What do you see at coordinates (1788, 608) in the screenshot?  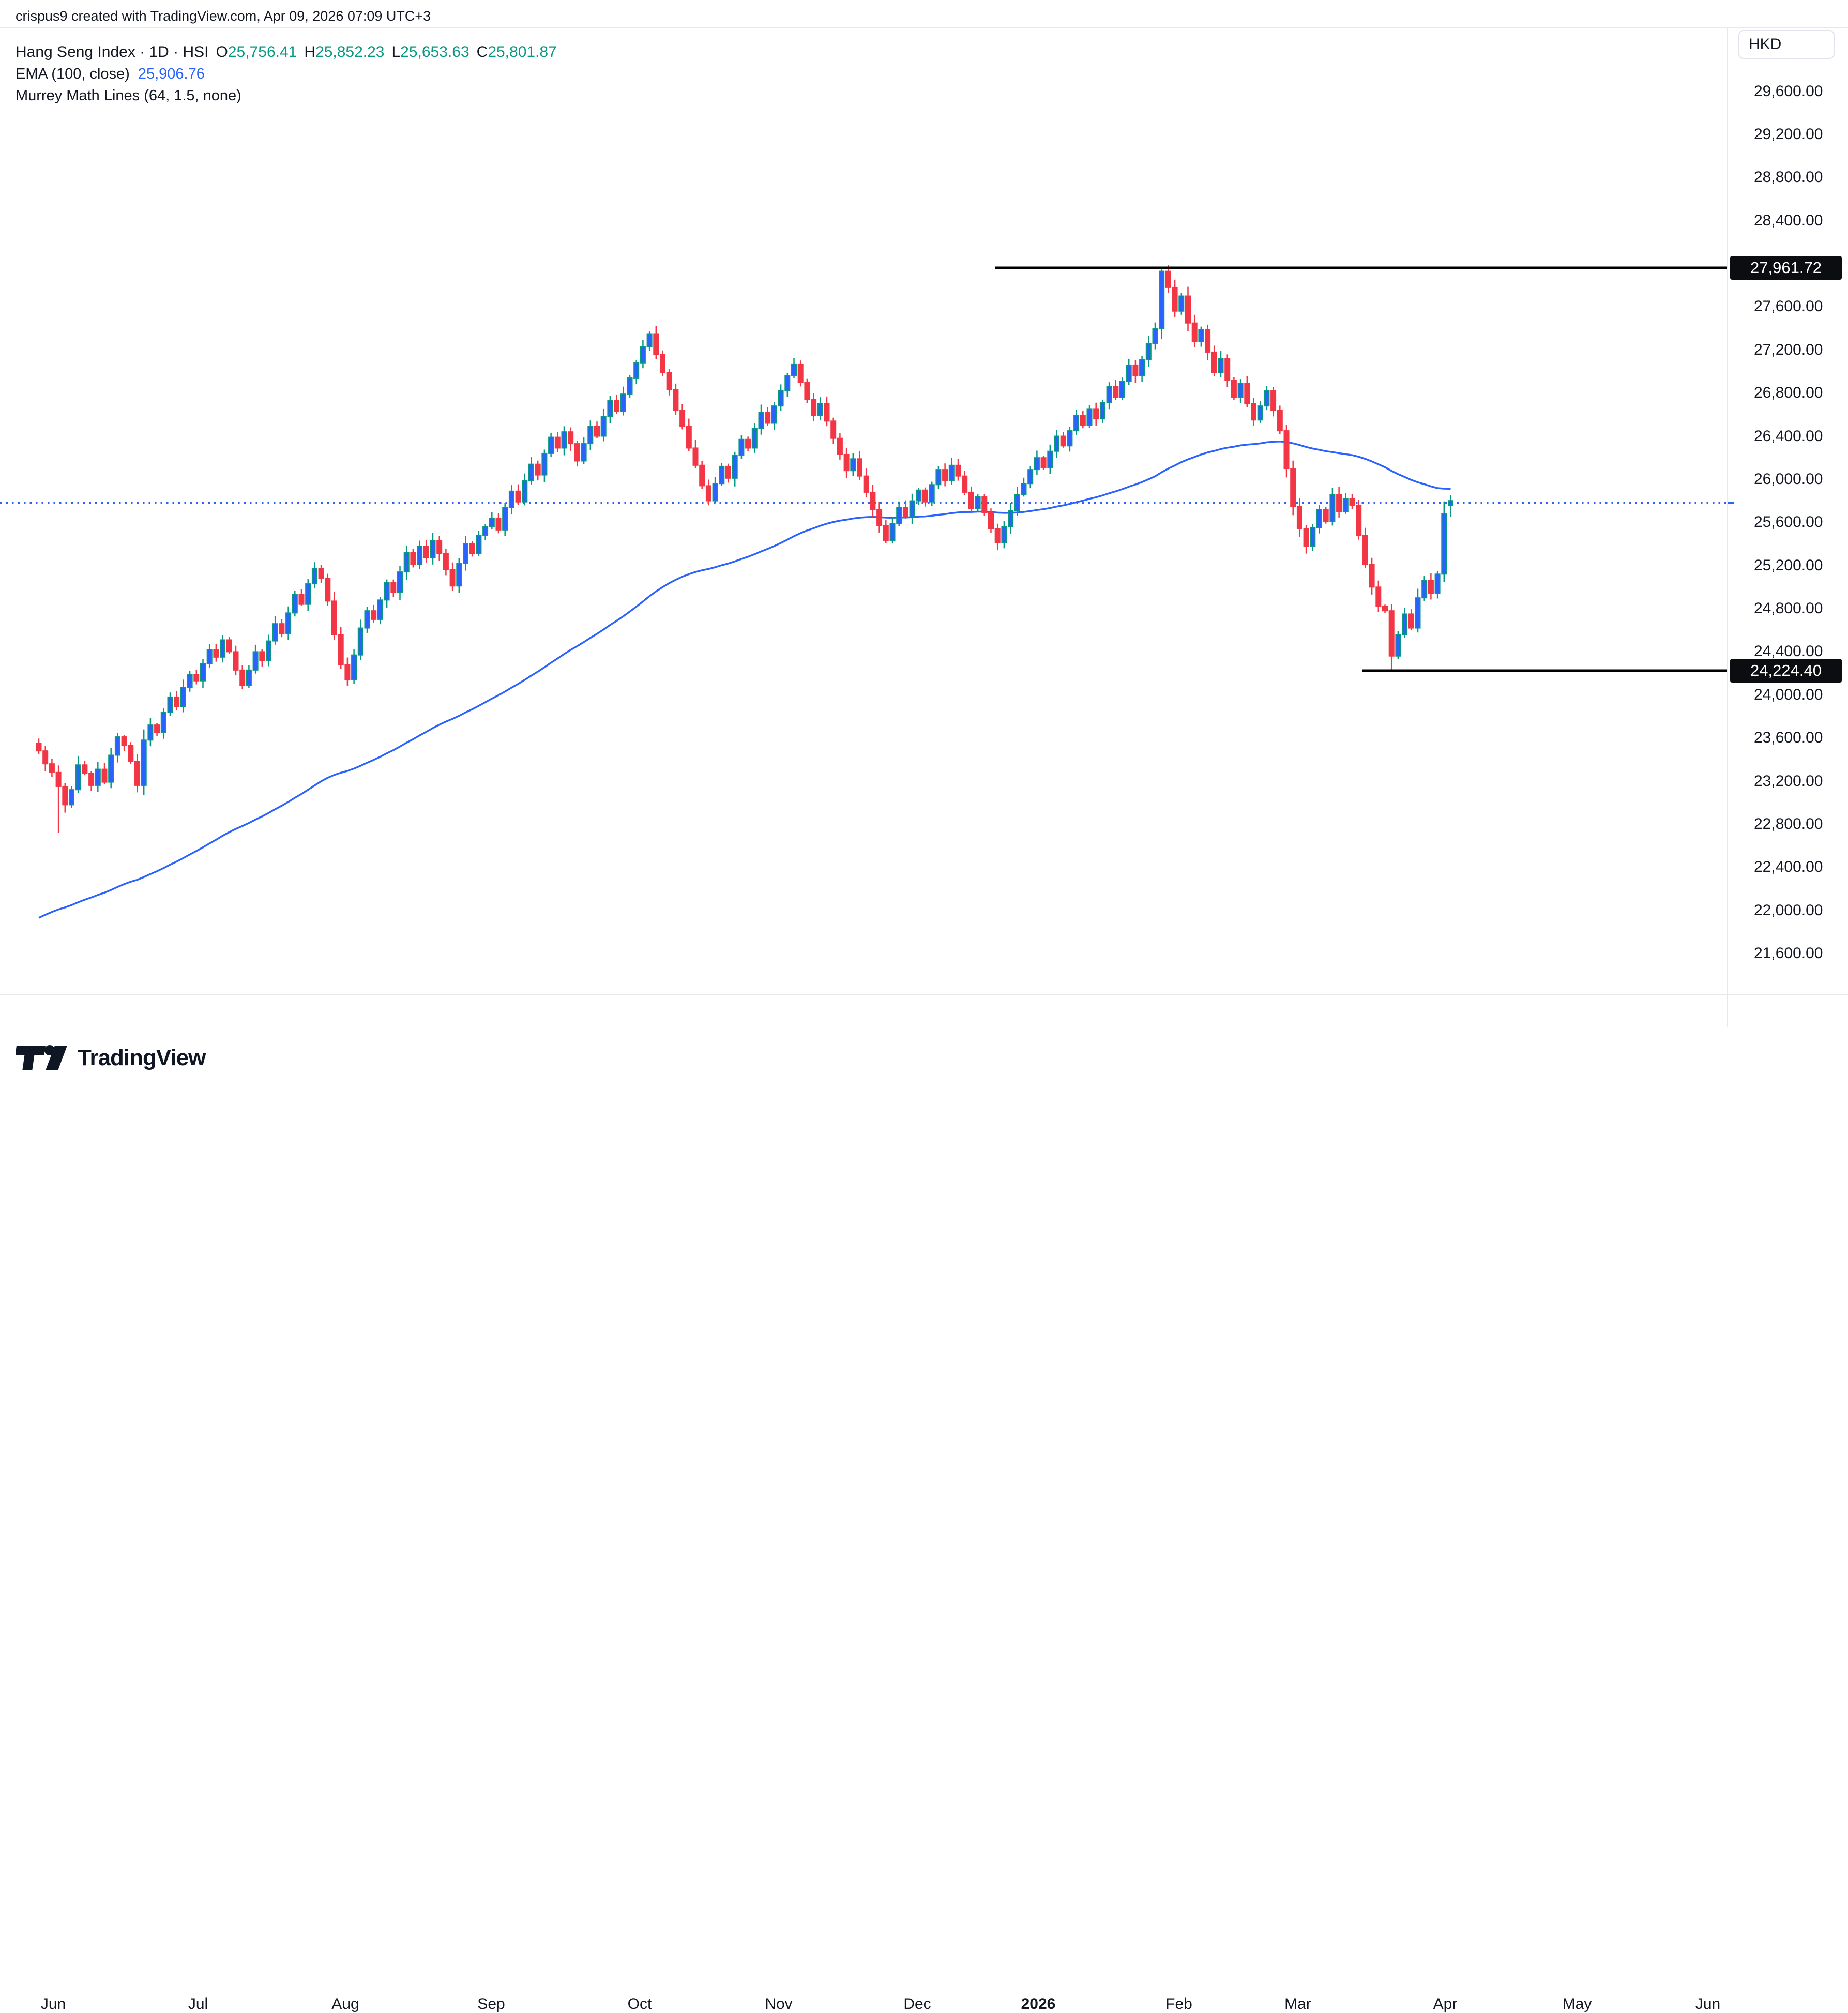 I see `price-axis-label: 24,800.00` at bounding box center [1788, 608].